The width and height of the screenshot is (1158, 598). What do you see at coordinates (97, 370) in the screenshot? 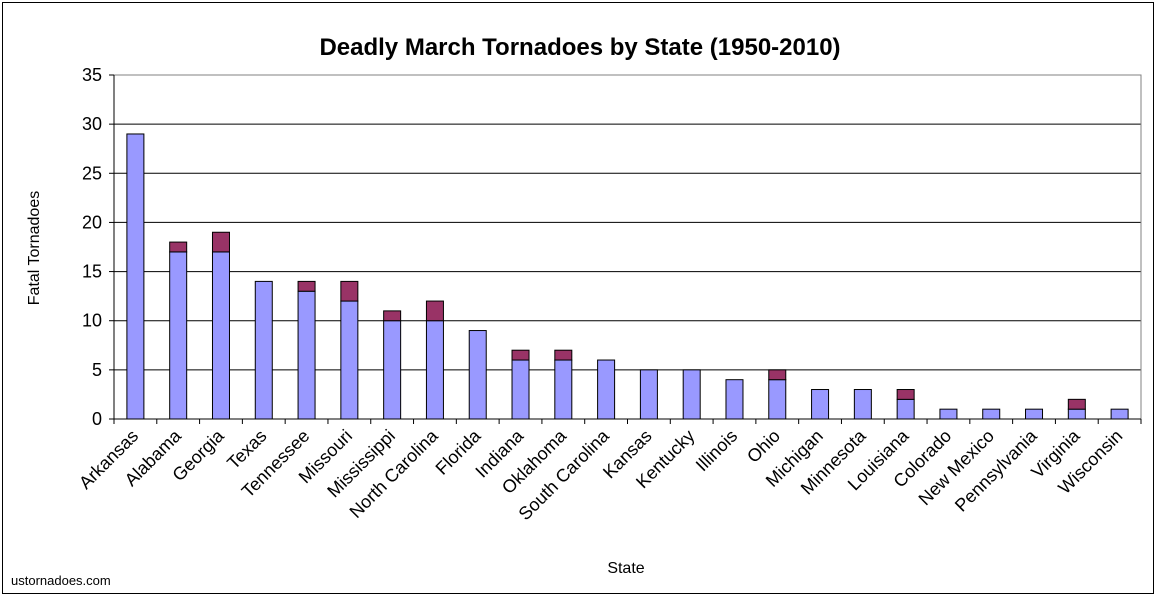
I see `y-tick-label: 5` at bounding box center [97, 370].